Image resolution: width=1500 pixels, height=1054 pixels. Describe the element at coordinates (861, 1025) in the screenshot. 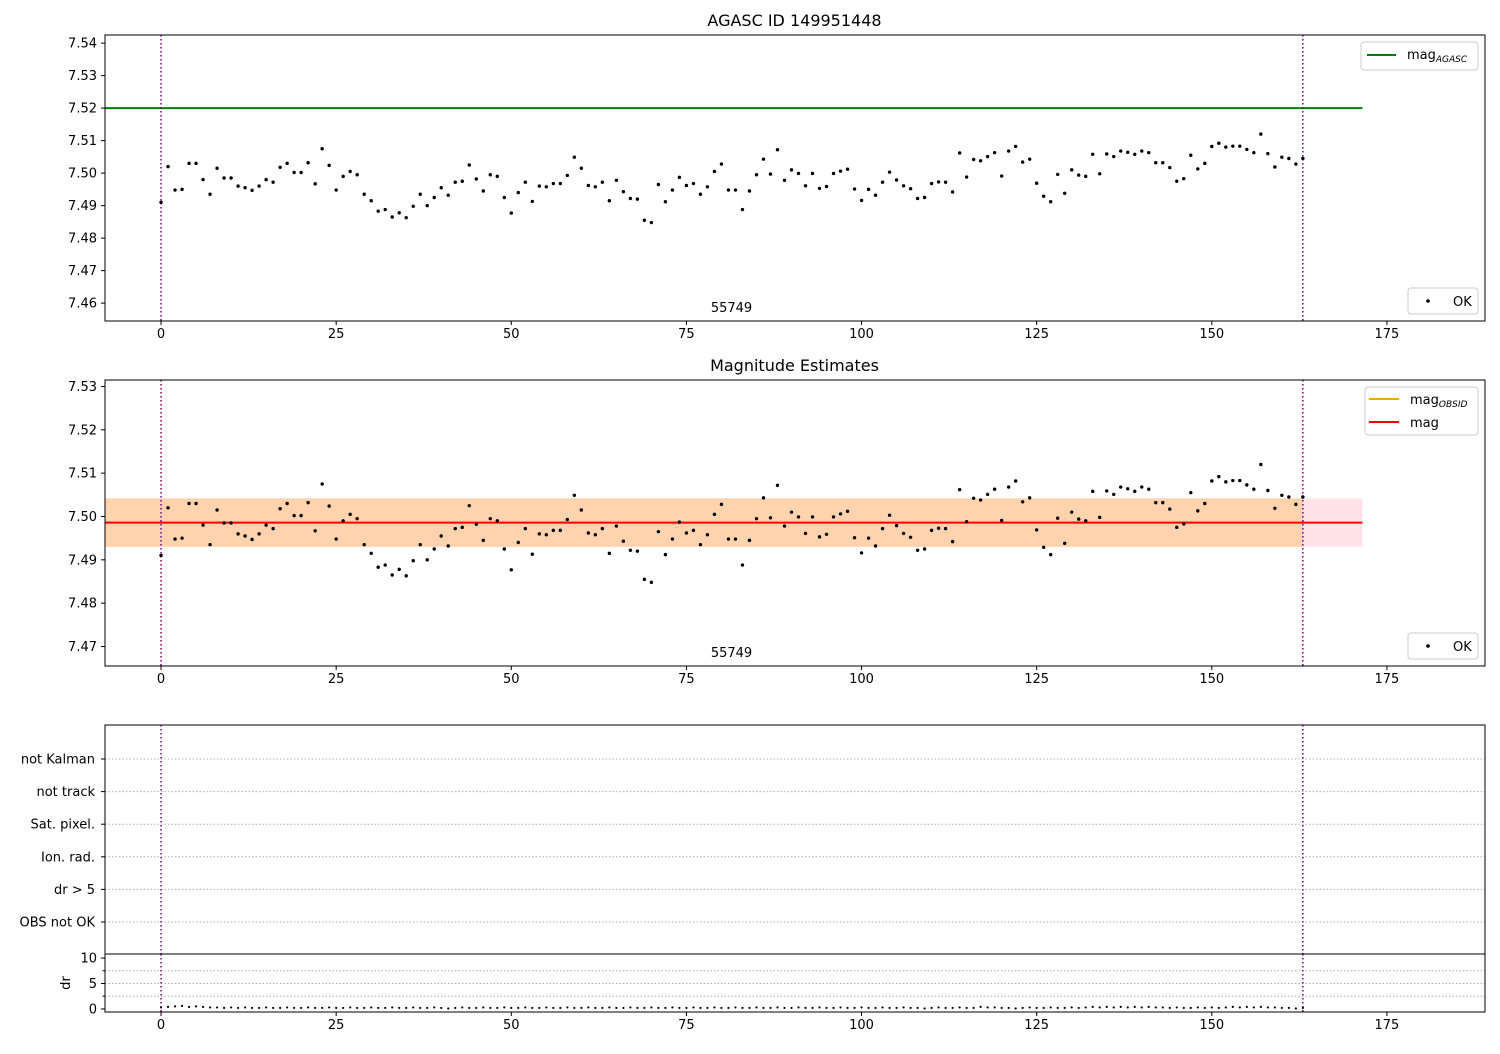

I see `x-tick-label: 100` at that location.